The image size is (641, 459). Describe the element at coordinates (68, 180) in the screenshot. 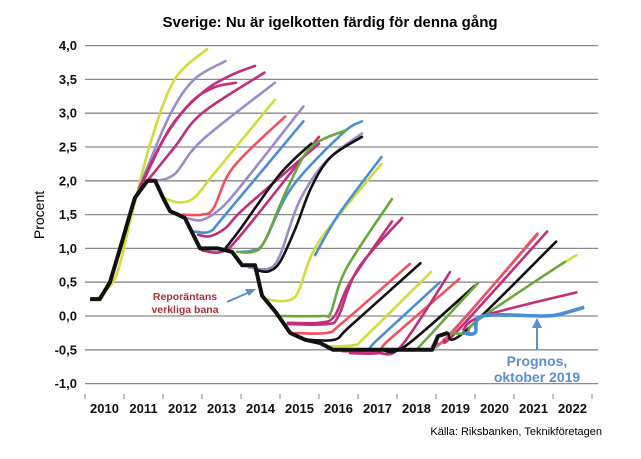

I see `y-tick-label: 2,0` at that location.